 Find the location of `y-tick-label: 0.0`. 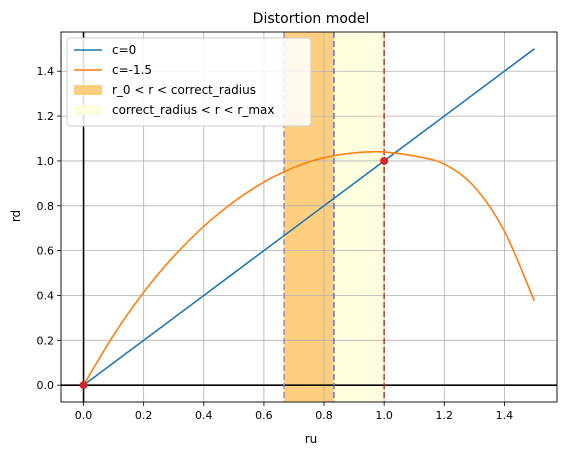

y-tick-label: 0.0 is located at coordinates (46, 385).